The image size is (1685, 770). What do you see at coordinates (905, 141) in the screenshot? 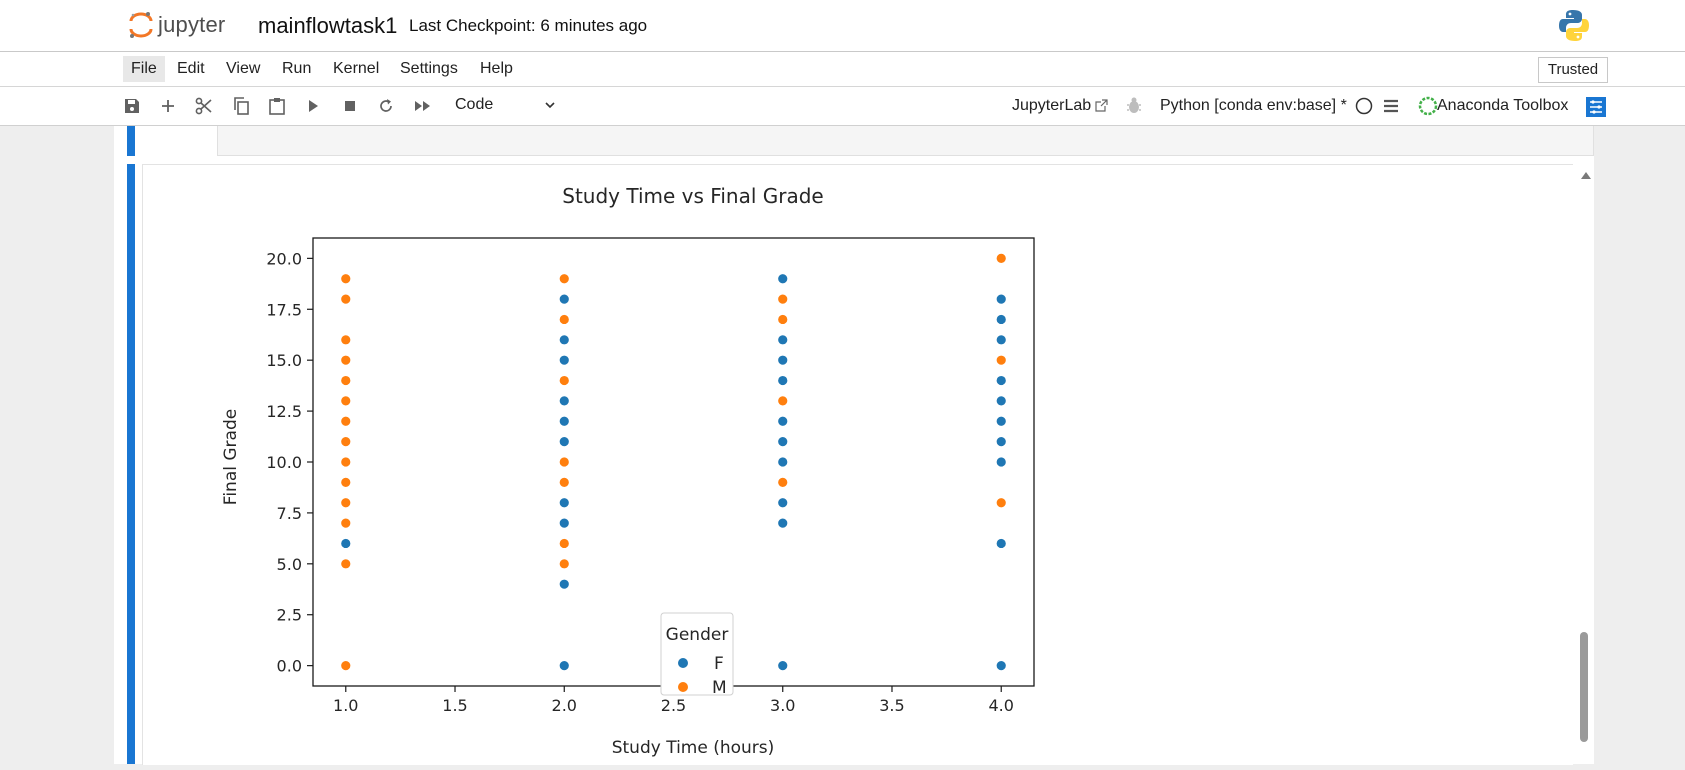
I see `code-cell-input` at bounding box center [905, 141].